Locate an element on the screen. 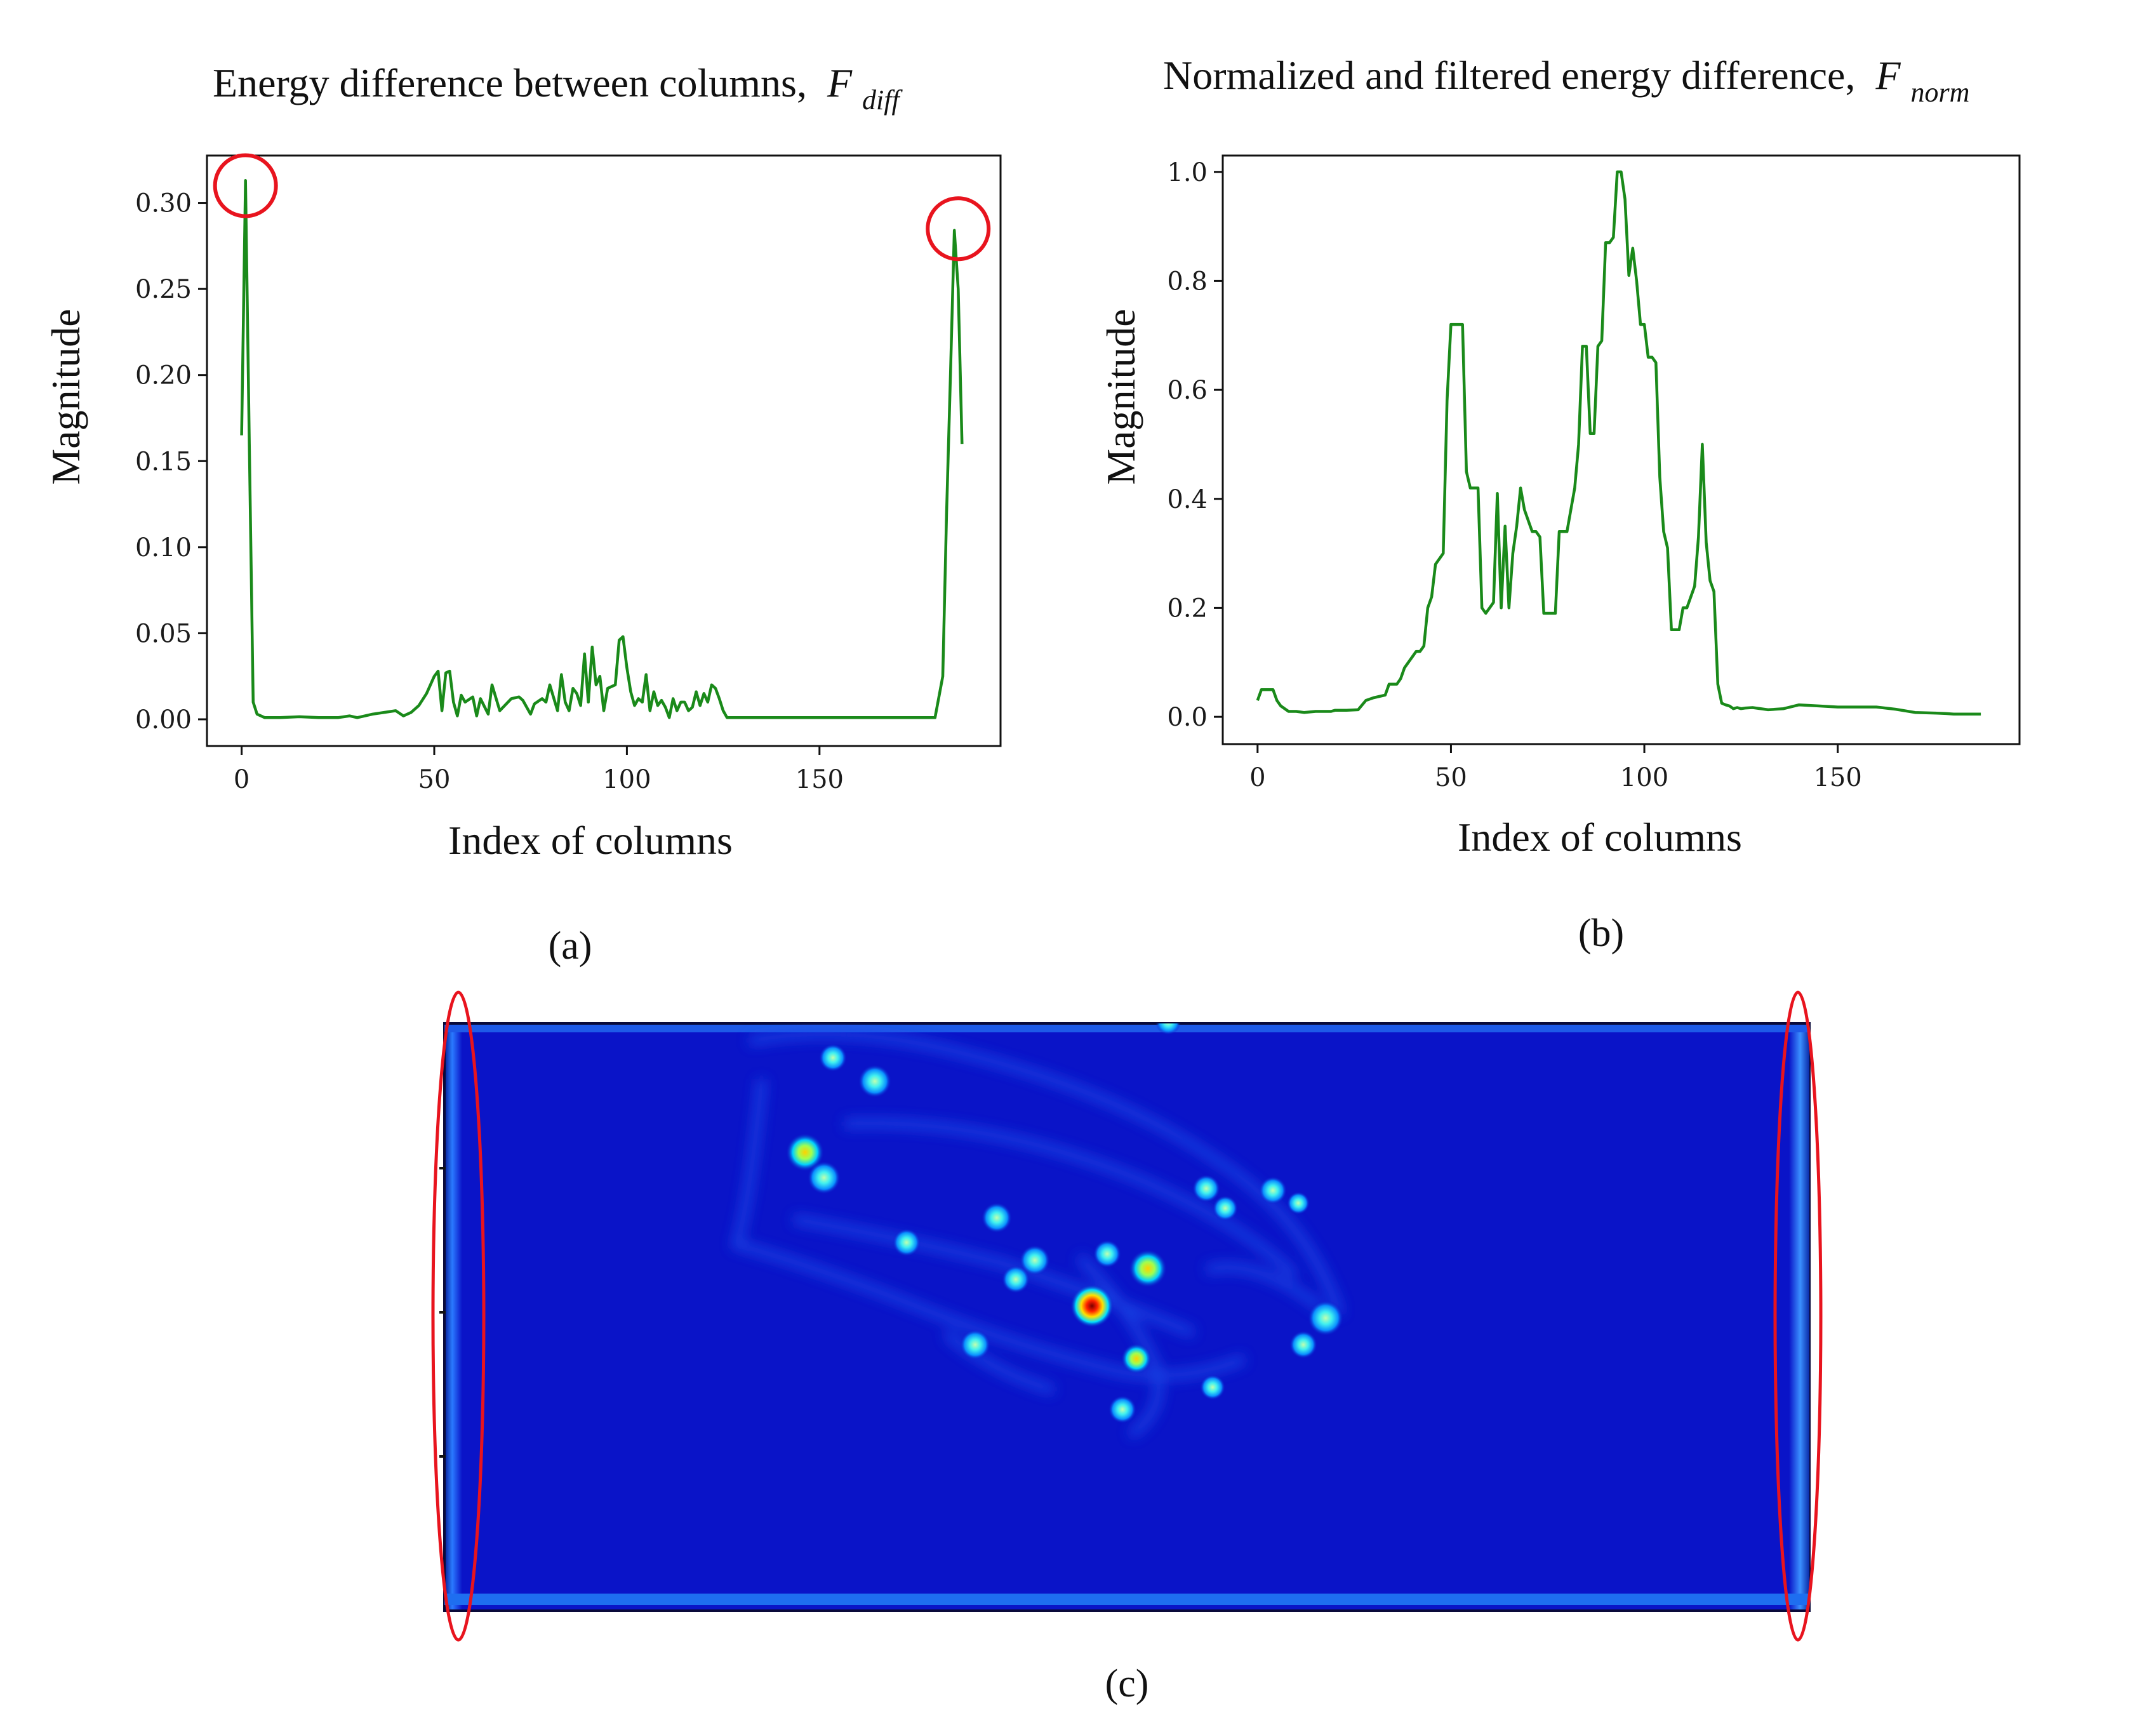 The width and height of the screenshot is (2156, 1725). y-tick-label: 0.15 is located at coordinates (163, 461).